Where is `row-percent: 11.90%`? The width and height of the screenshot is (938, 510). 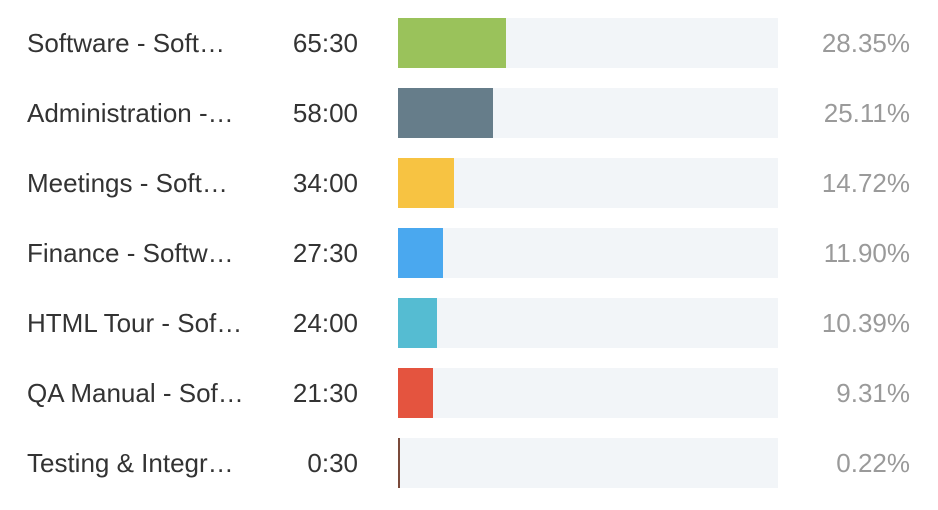
row-percent: 11.90% is located at coordinates (866, 253).